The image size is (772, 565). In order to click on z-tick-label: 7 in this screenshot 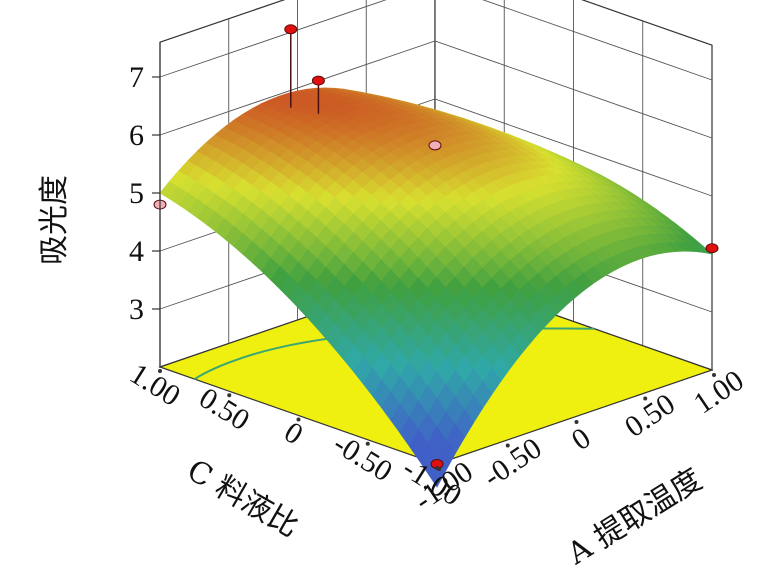, I will do `click(136, 77)`.